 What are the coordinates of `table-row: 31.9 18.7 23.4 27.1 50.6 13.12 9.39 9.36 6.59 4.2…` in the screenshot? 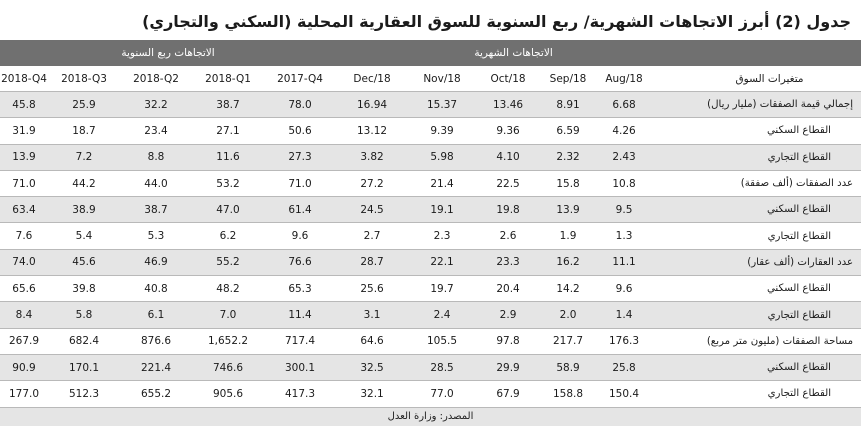 It's located at (430, 131).